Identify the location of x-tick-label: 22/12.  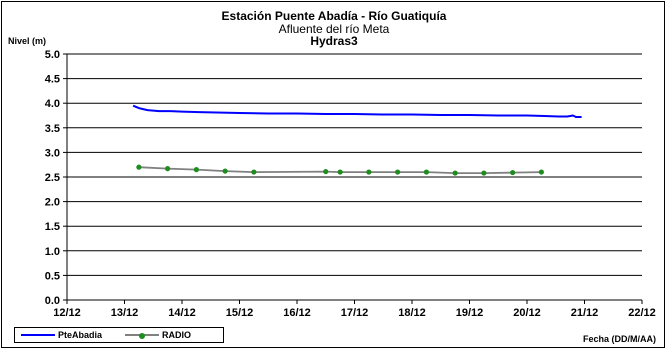
(642, 313).